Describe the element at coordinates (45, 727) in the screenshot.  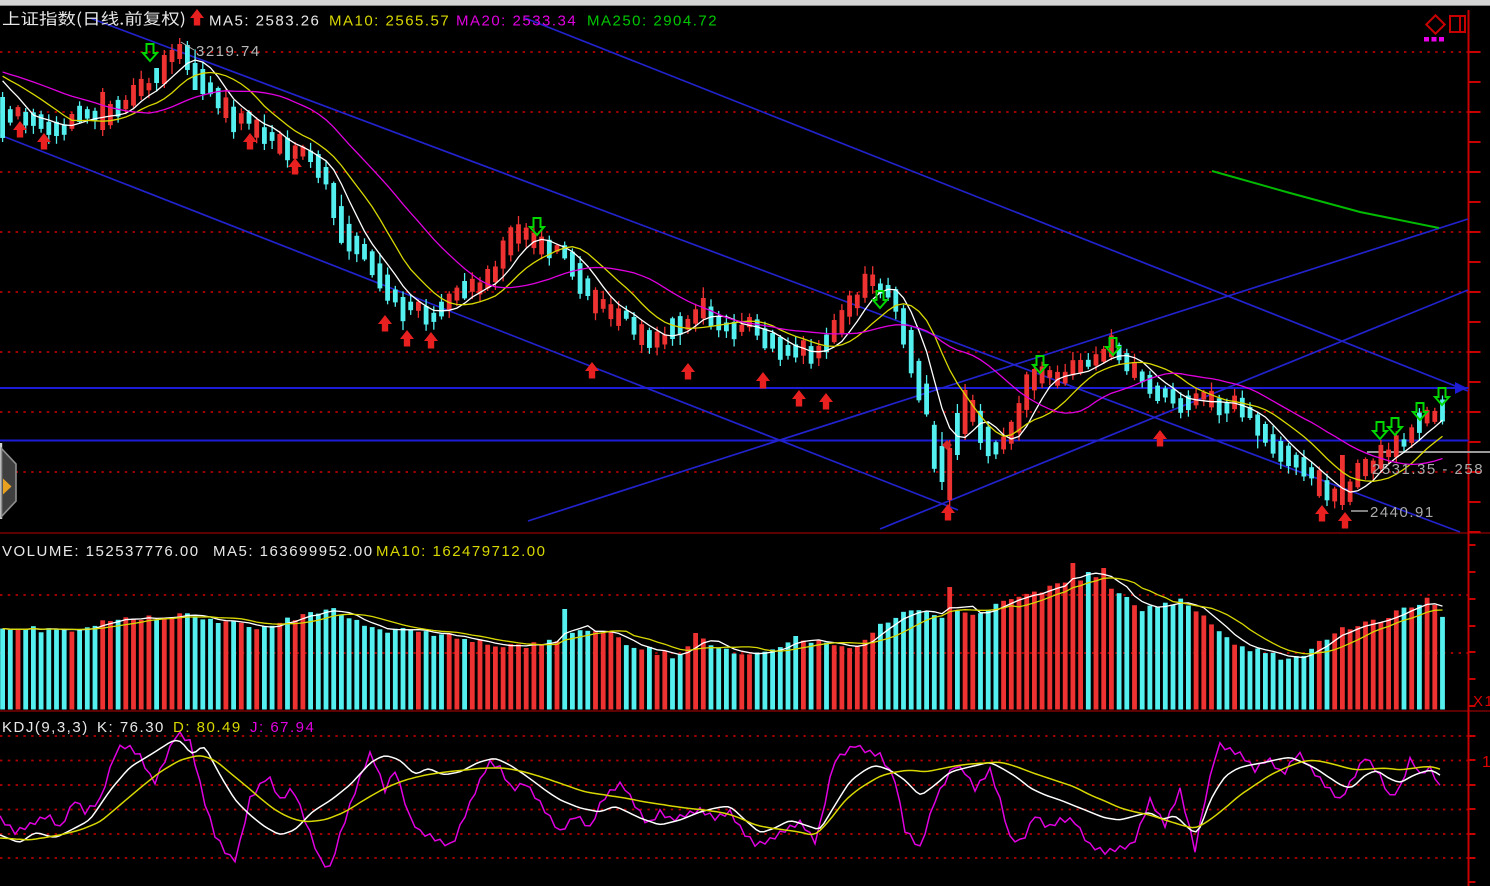
I see `svg-text: KDJ(9,3,3)` at that location.